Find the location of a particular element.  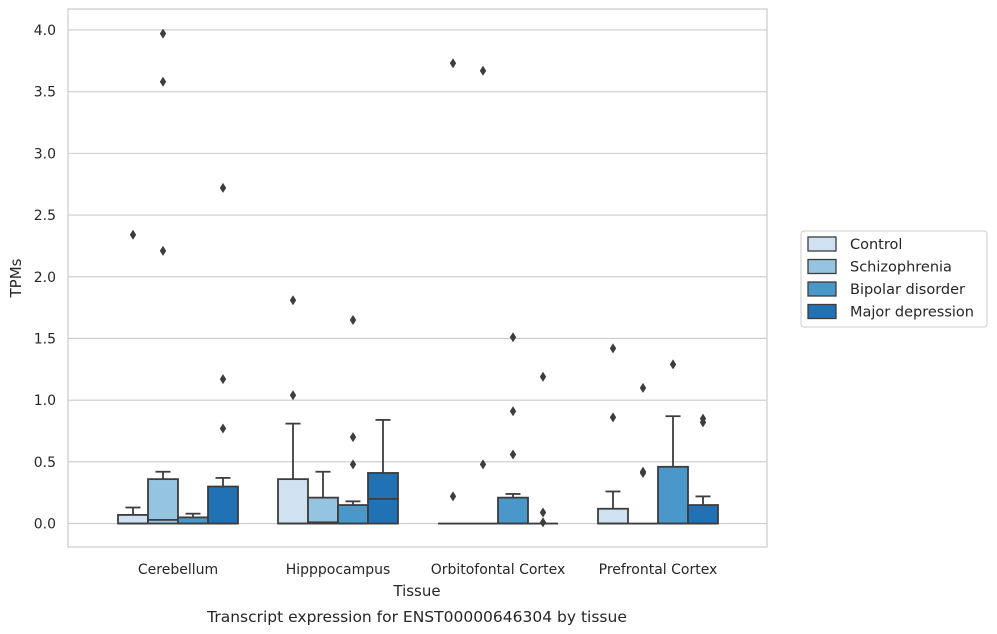

y-tick-label: 2.5 is located at coordinates (45, 216).